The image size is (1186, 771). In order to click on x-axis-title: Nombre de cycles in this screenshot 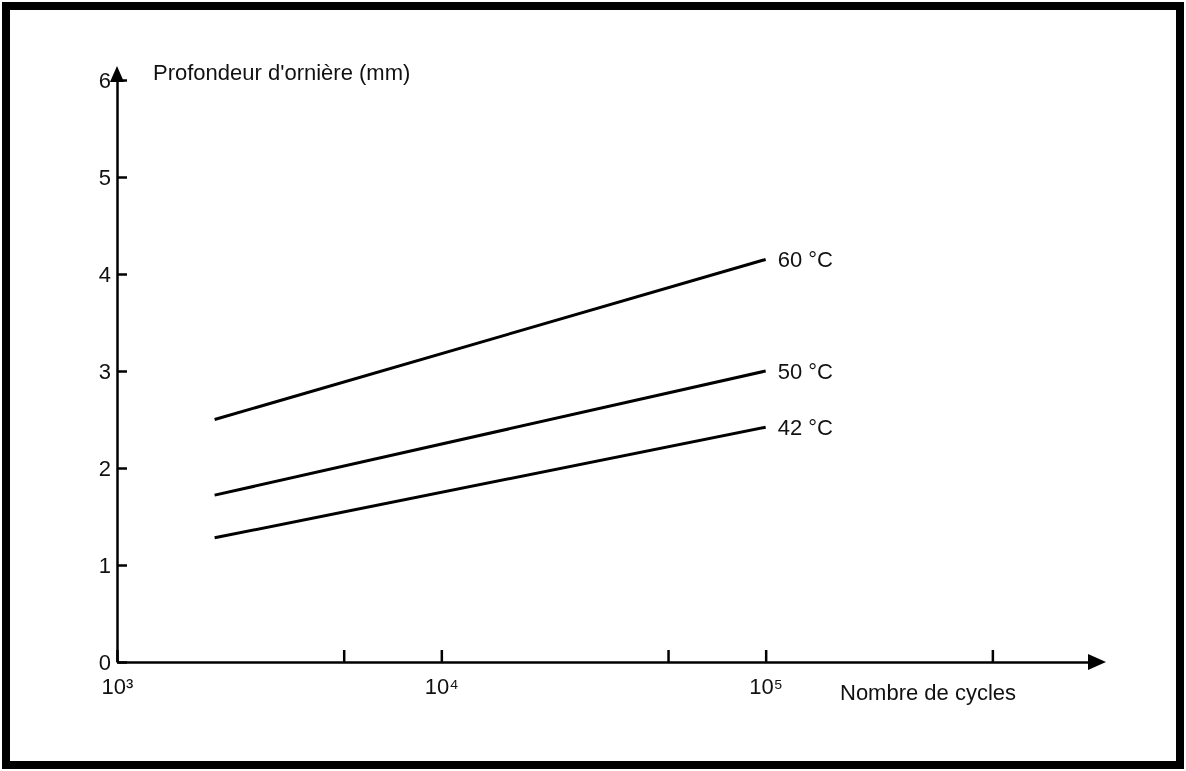, I will do `click(928, 692)`.